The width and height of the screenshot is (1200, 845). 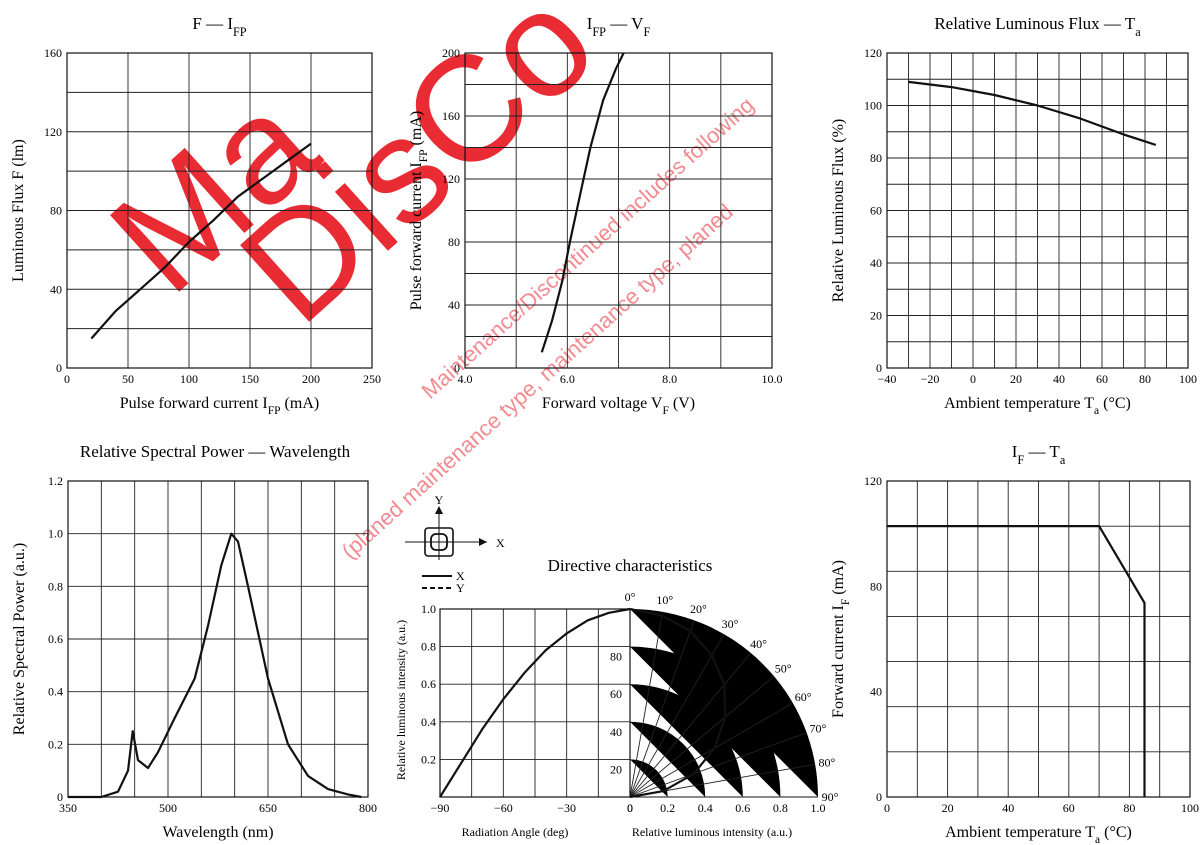 What do you see at coordinates (1069, 808) in the screenshot?
I see `if-vs-ta-xtick: 60` at bounding box center [1069, 808].